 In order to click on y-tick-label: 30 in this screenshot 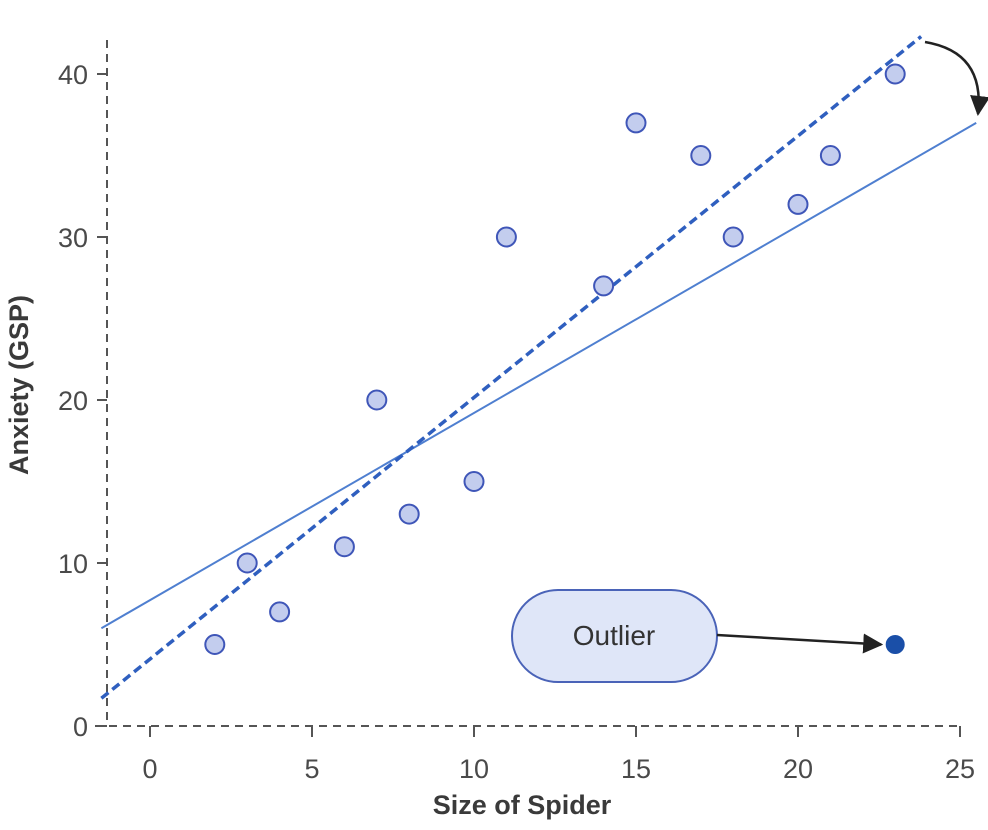, I will do `click(73, 238)`.